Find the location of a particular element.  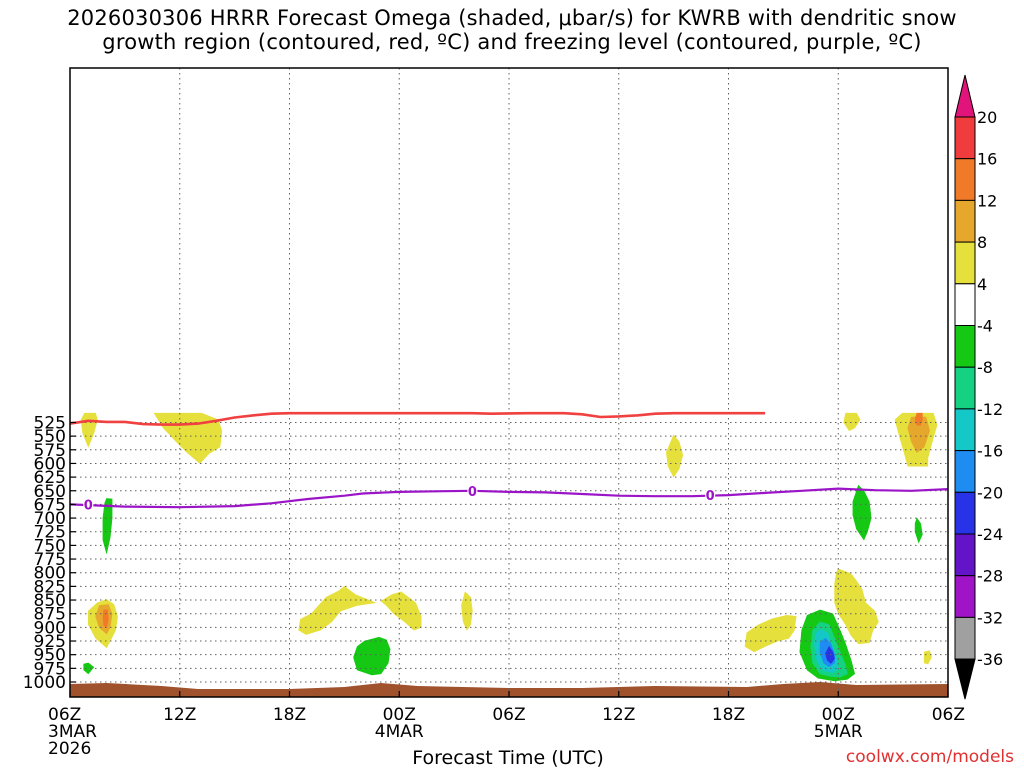

y-tick-label-750: 750 is located at coordinates (50, 546).